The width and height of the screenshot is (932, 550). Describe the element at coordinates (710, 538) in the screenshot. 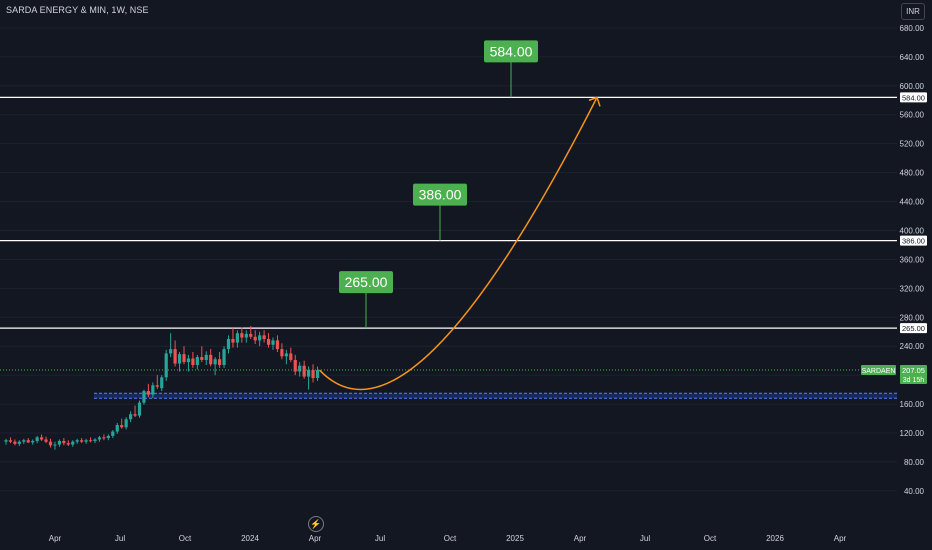

I see `time-tick-label: Oct` at that location.